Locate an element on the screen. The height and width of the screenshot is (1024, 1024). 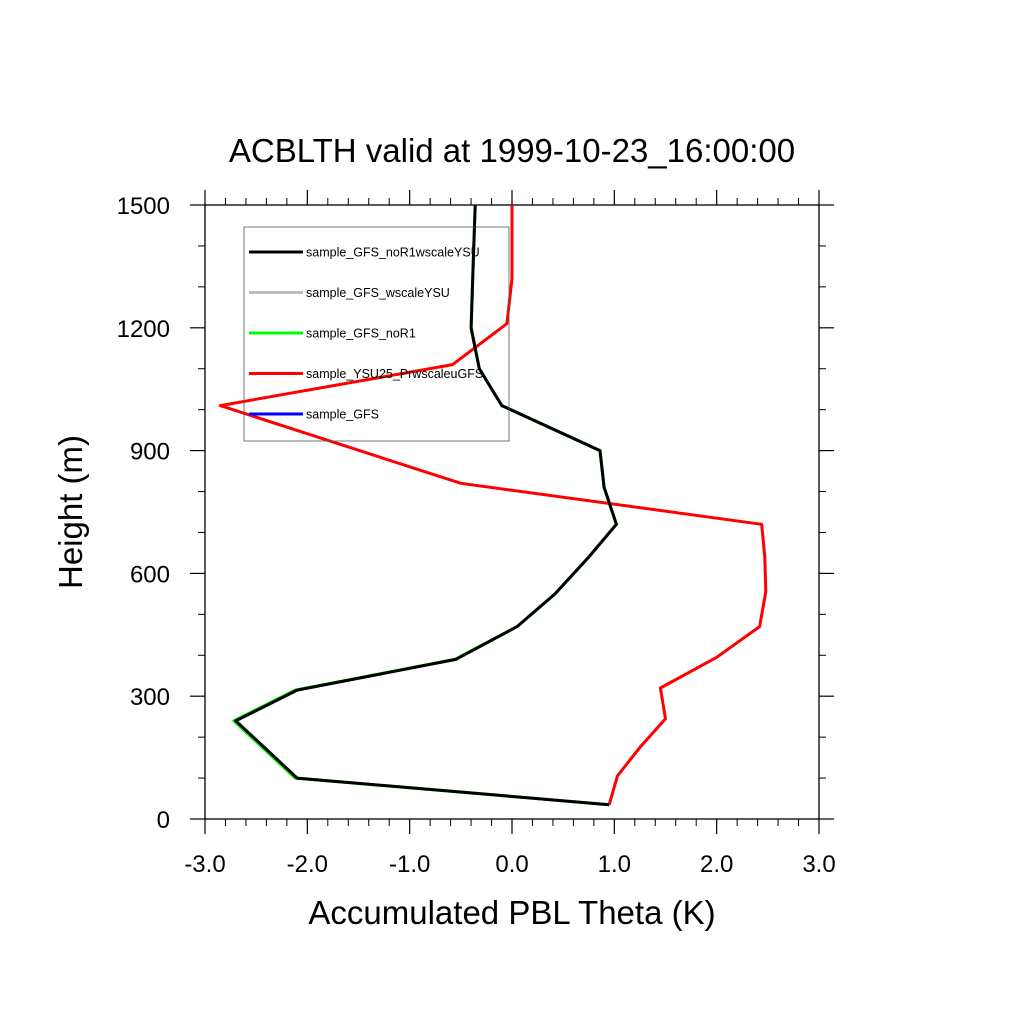
legend-label: sample_GFS is located at coordinates (342, 415).